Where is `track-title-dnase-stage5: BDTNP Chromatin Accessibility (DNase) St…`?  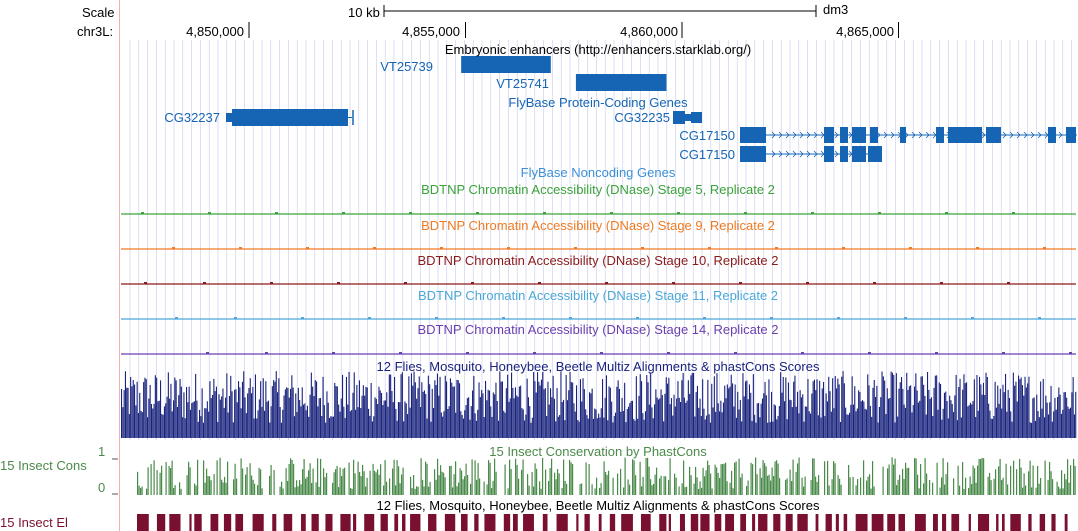 track-title-dnase-stage5: BDTNP Chromatin Accessibility (DNase) St… is located at coordinates (598, 189).